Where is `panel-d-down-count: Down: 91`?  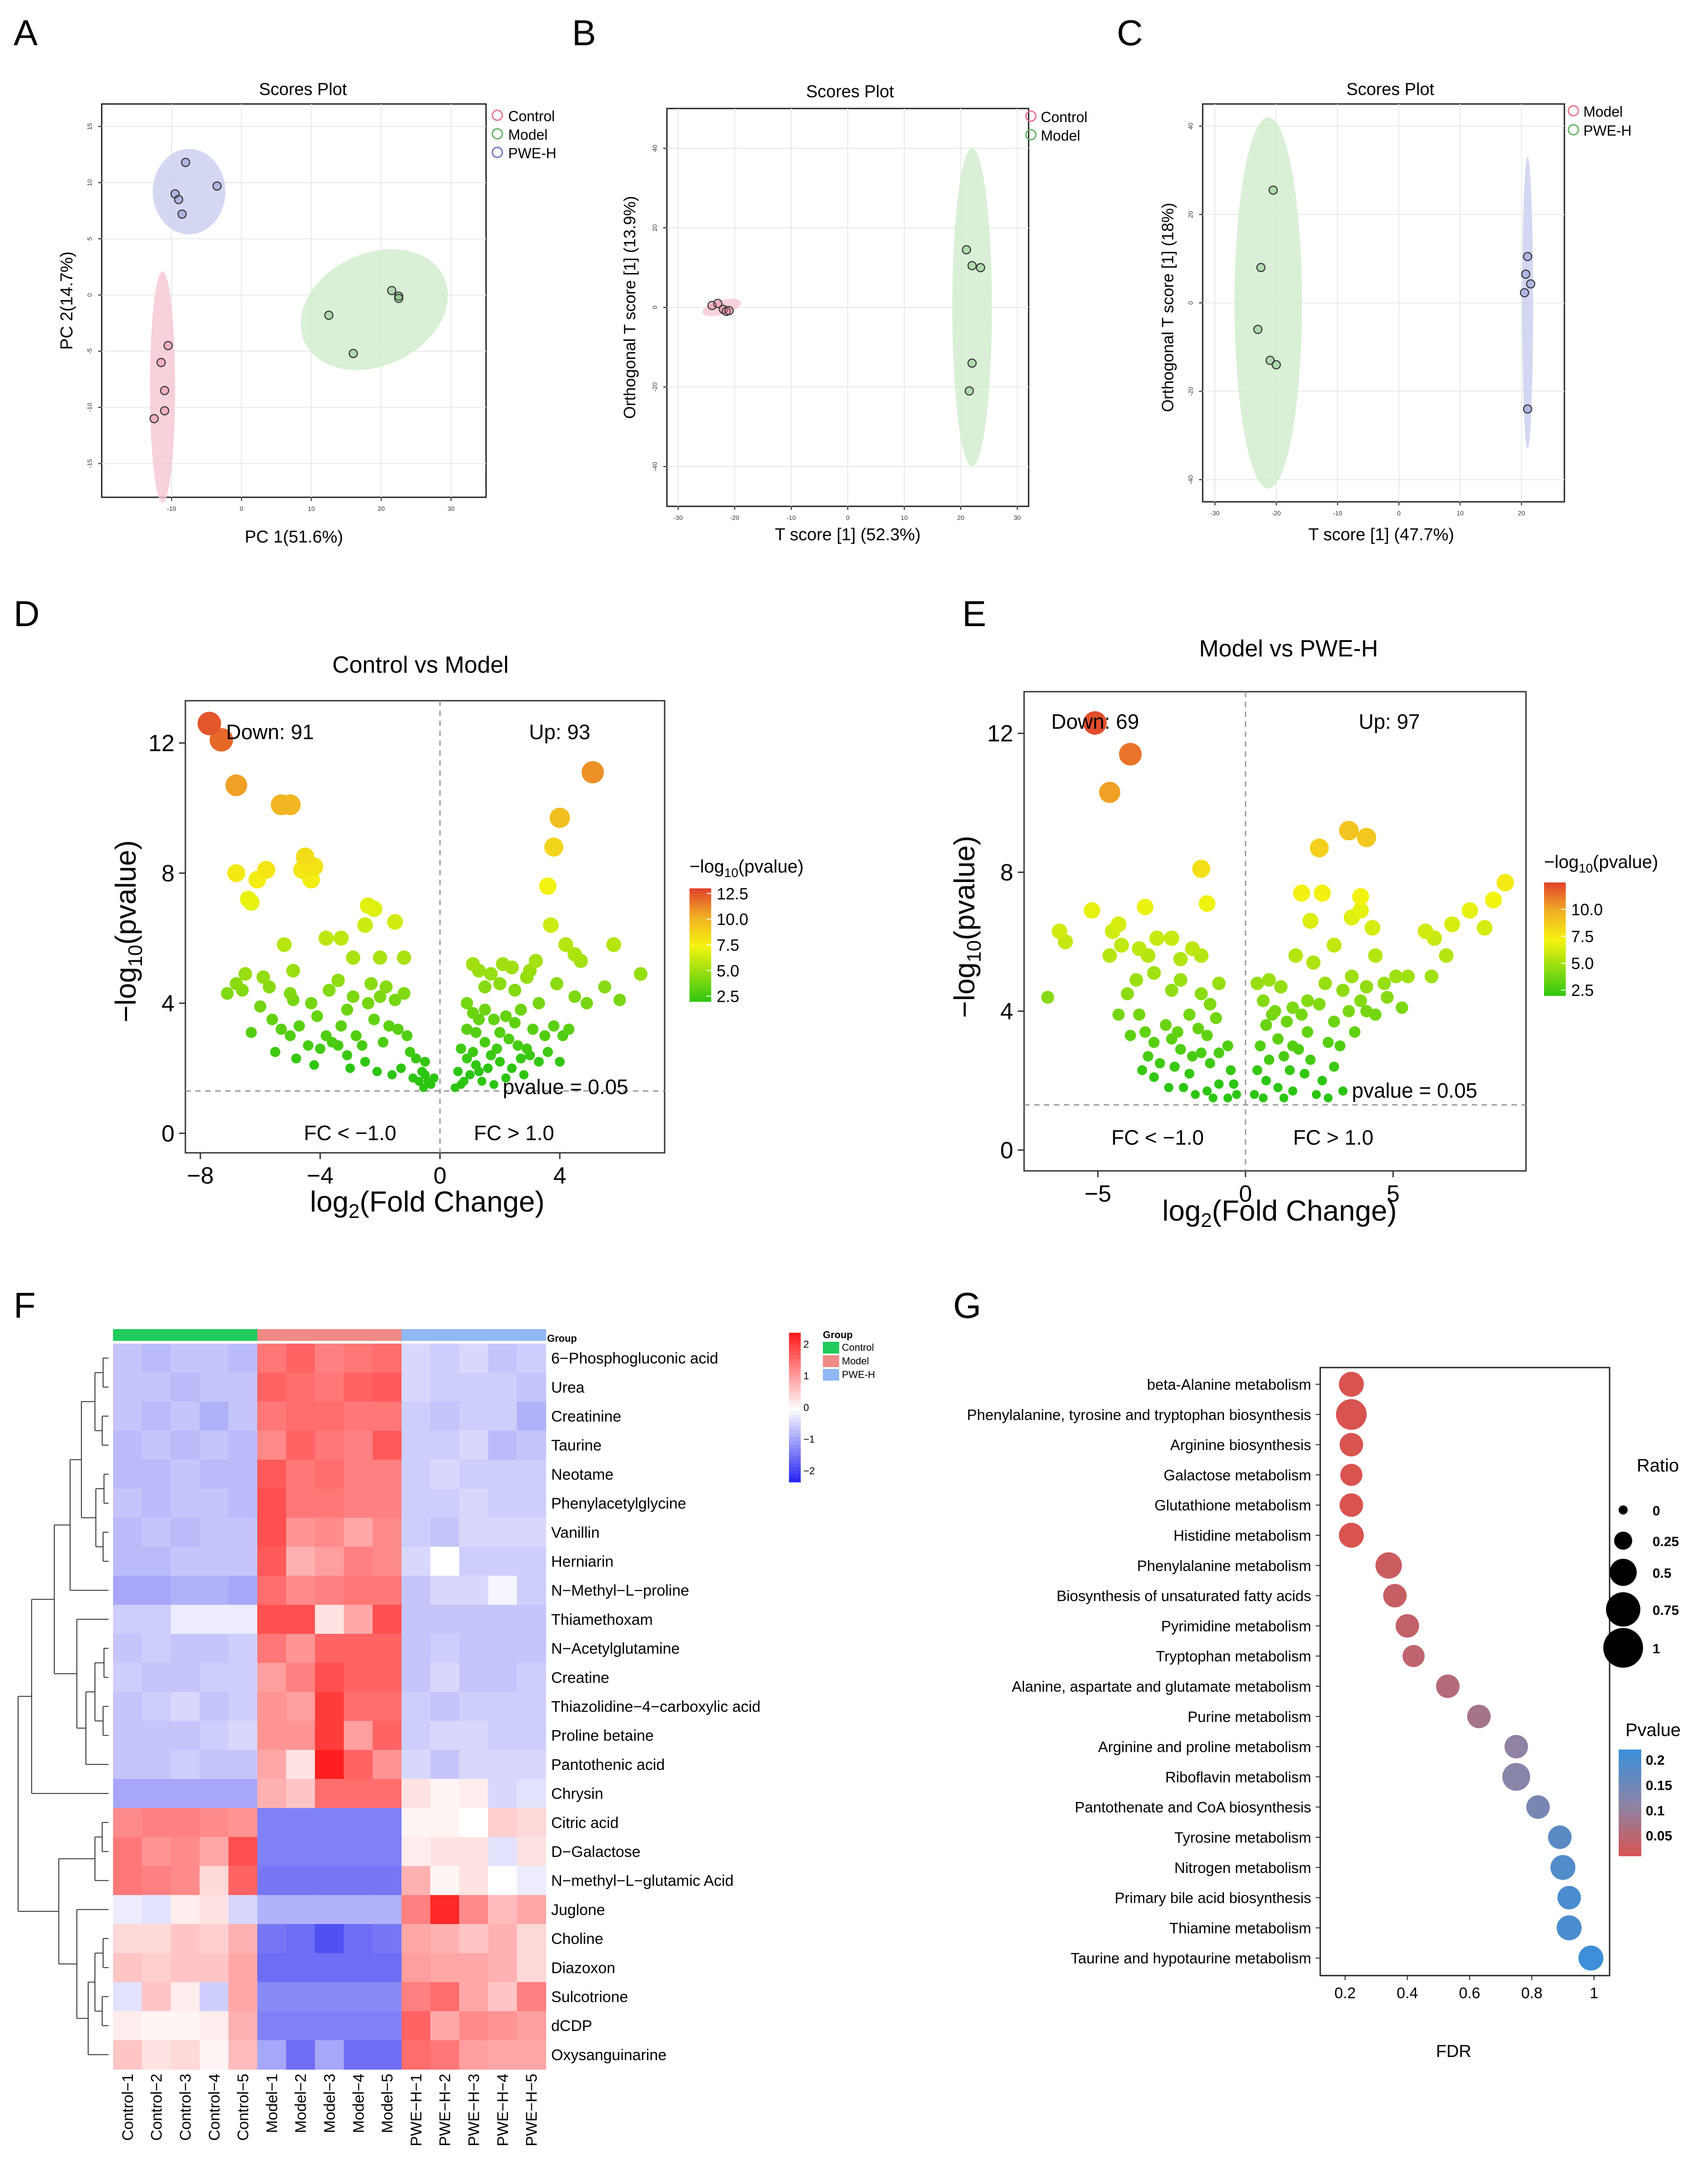
panel-d-down-count: Down: 91 is located at coordinates (270, 732).